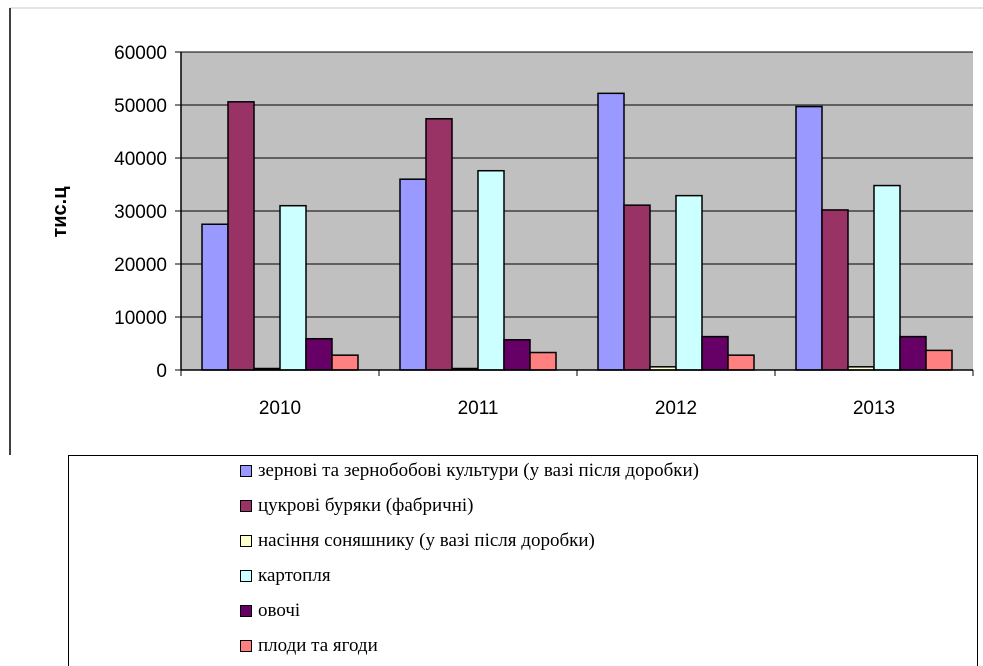 The image size is (983, 666). I want to click on x-tick-label: 2011, so click(478, 408).